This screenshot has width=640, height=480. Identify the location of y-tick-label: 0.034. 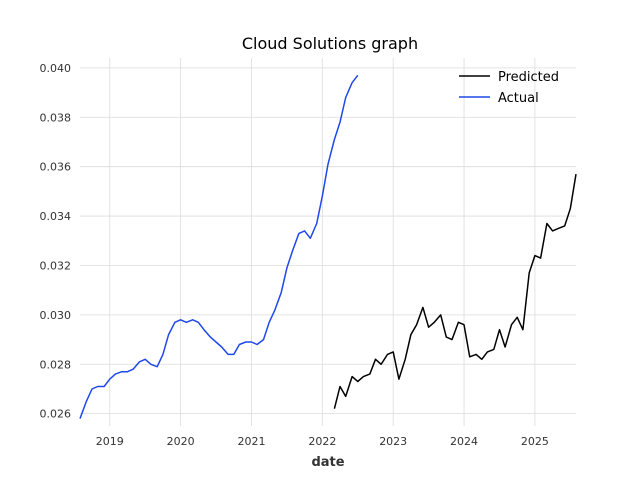
(56, 216).